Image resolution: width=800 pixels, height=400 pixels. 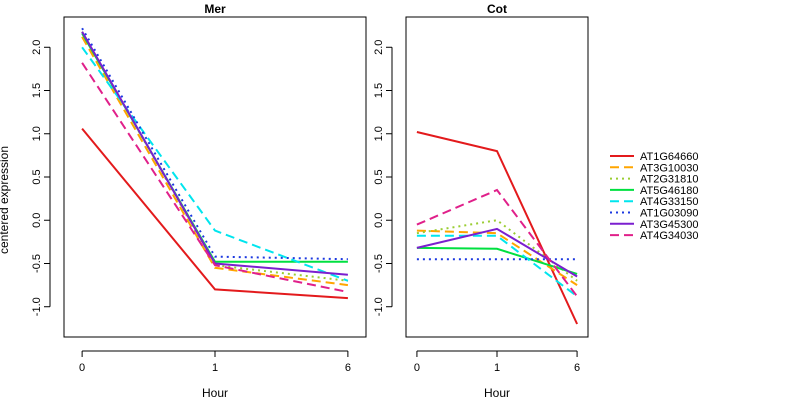 I want to click on legend-item: AT5G46180, so click(x=654, y=191).